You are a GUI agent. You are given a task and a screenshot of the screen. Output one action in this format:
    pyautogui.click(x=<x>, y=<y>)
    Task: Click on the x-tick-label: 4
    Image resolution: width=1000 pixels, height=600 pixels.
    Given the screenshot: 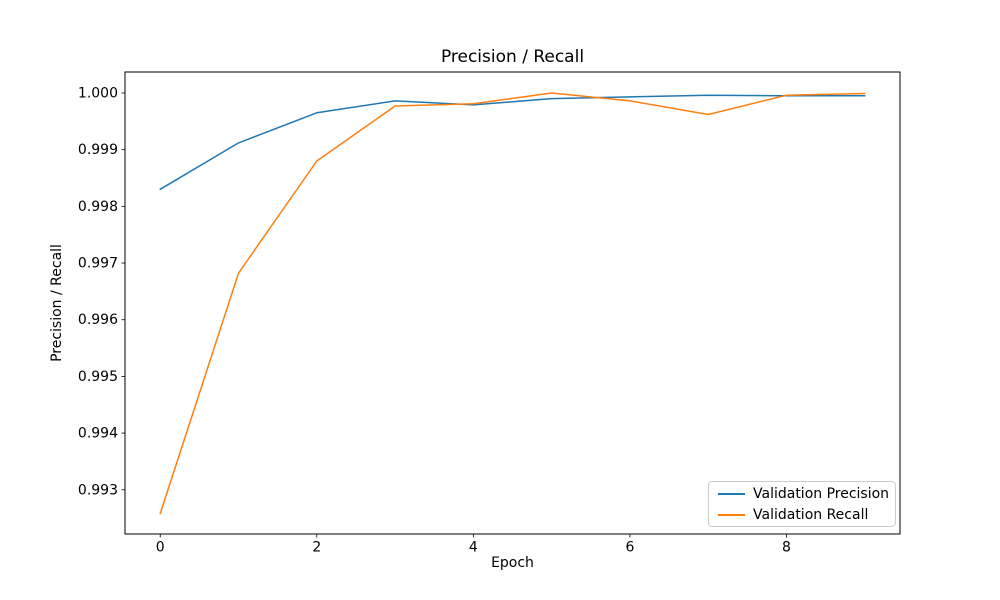 What is the action you would take?
    pyautogui.click(x=473, y=548)
    